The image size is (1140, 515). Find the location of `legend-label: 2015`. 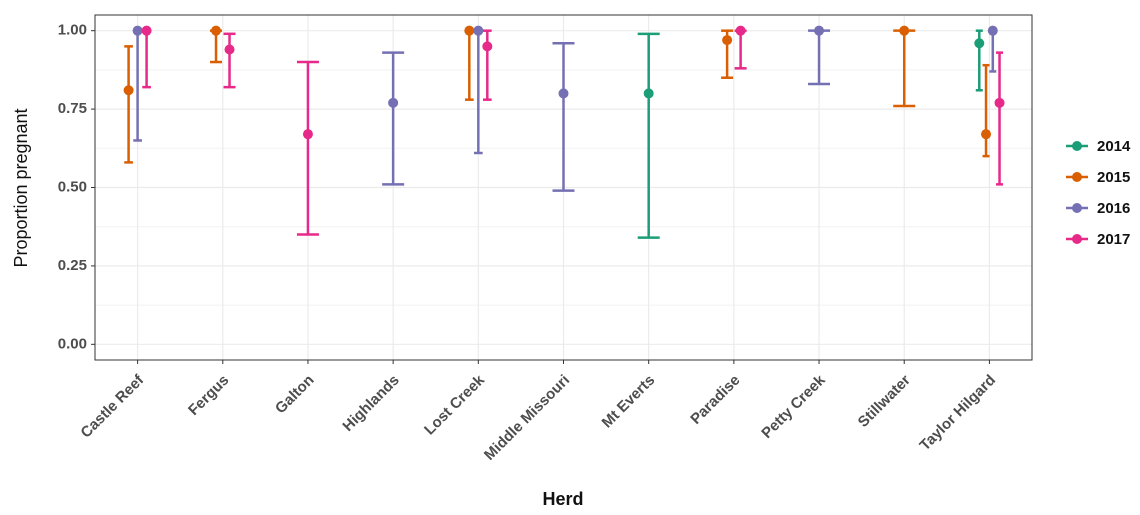

legend-label: 2015 is located at coordinates (1113, 177).